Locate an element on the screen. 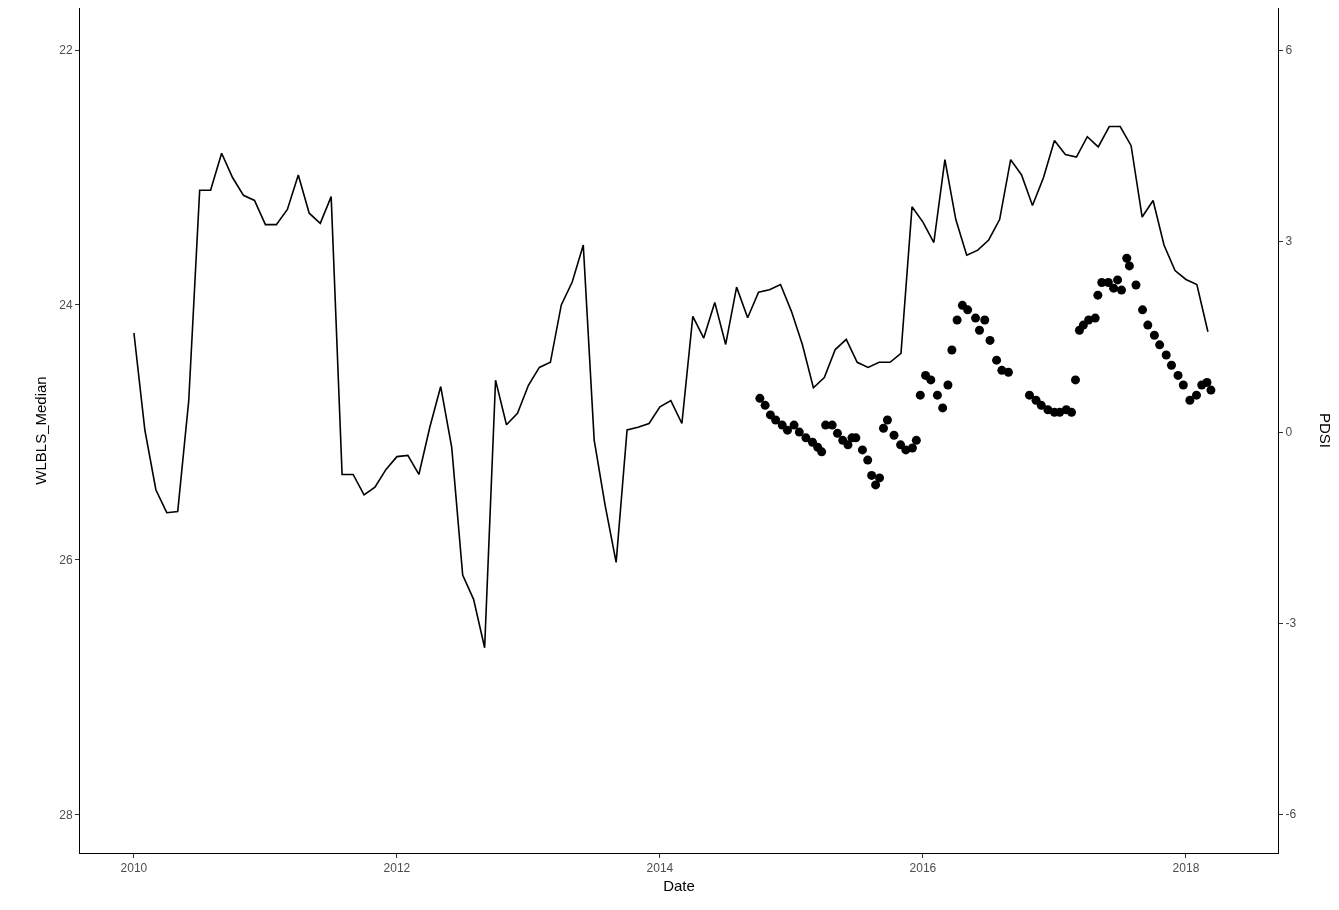 The height and width of the screenshot is (910, 1339). y2-tick-label: 0 is located at coordinates (1289, 432).